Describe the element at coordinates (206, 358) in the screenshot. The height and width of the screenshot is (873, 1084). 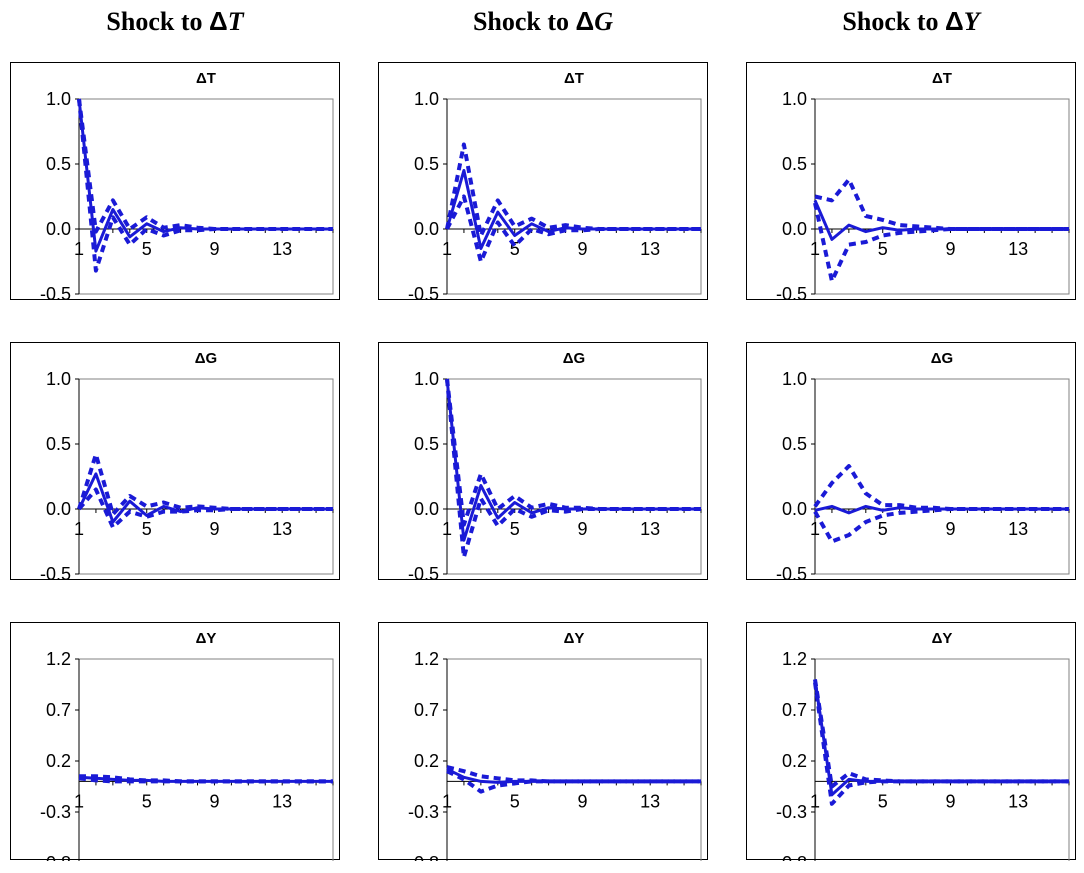
I see `panel-title: ΔG` at that location.